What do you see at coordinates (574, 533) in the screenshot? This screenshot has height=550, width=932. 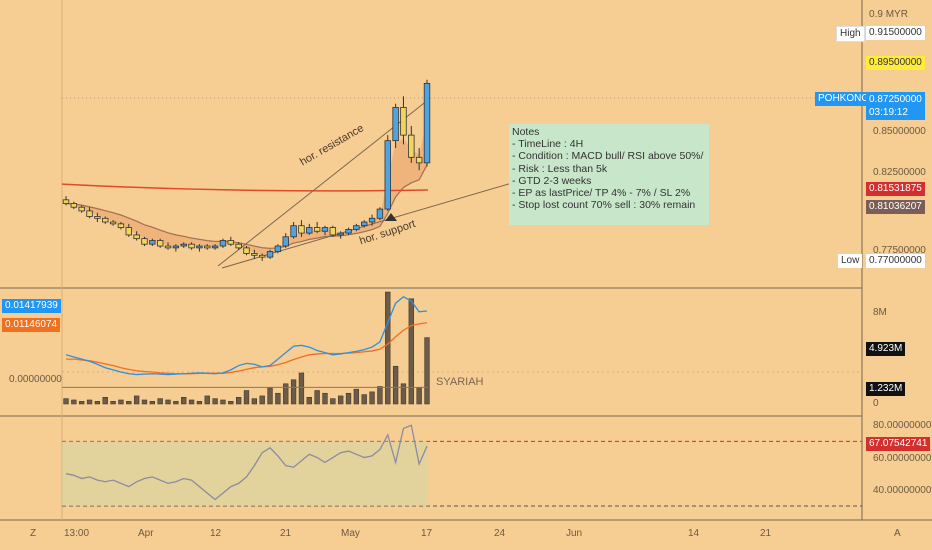 I see `time-tick: Jun` at bounding box center [574, 533].